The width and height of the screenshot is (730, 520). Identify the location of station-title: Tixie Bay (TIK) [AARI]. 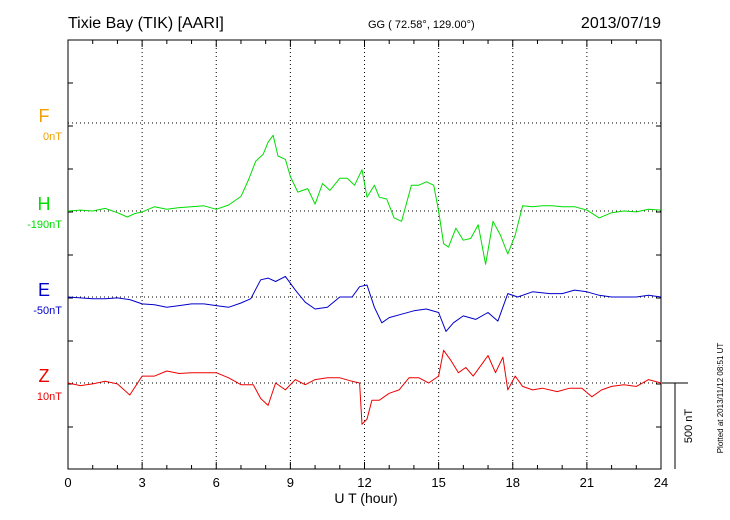
(146, 23).